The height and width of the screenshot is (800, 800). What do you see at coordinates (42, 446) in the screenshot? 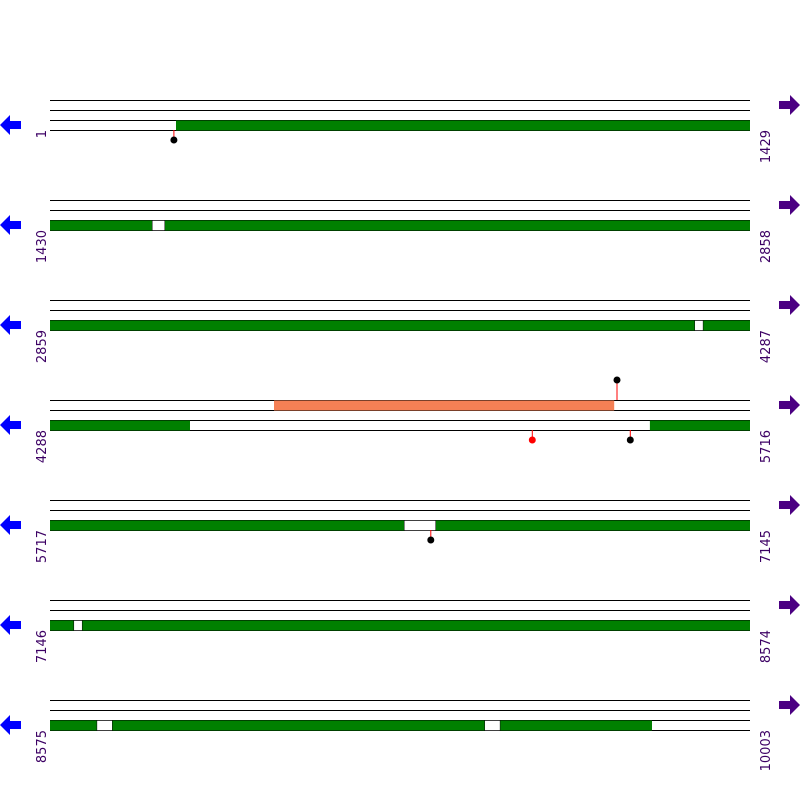
I see `row-start-label: 4288` at bounding box center [42, 446].